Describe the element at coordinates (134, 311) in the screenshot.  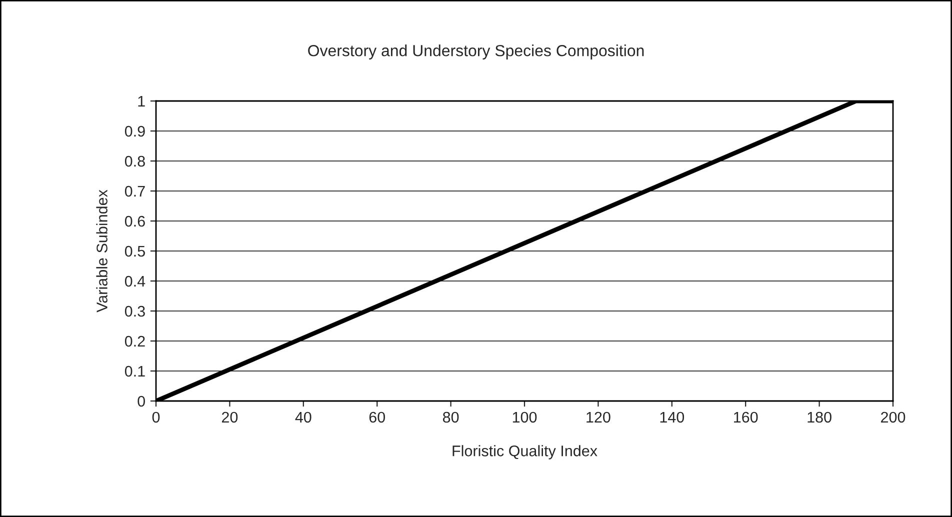
I see `y-tick-label: 0.3` at that location.